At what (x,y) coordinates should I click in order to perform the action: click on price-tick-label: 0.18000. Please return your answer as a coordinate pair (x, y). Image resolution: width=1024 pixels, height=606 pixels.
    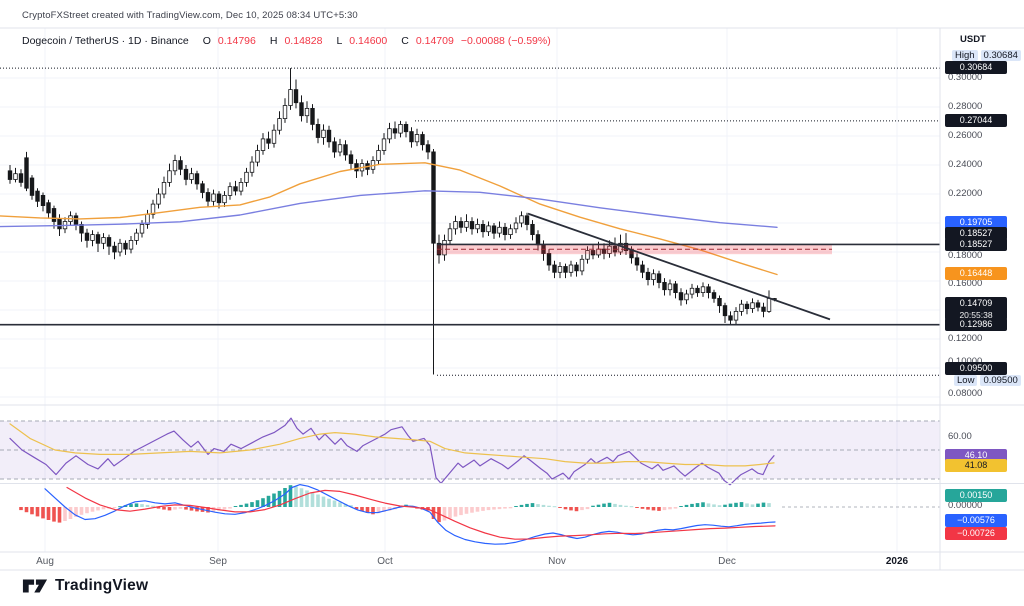
    Looking at the image, I should click on (965, 255).